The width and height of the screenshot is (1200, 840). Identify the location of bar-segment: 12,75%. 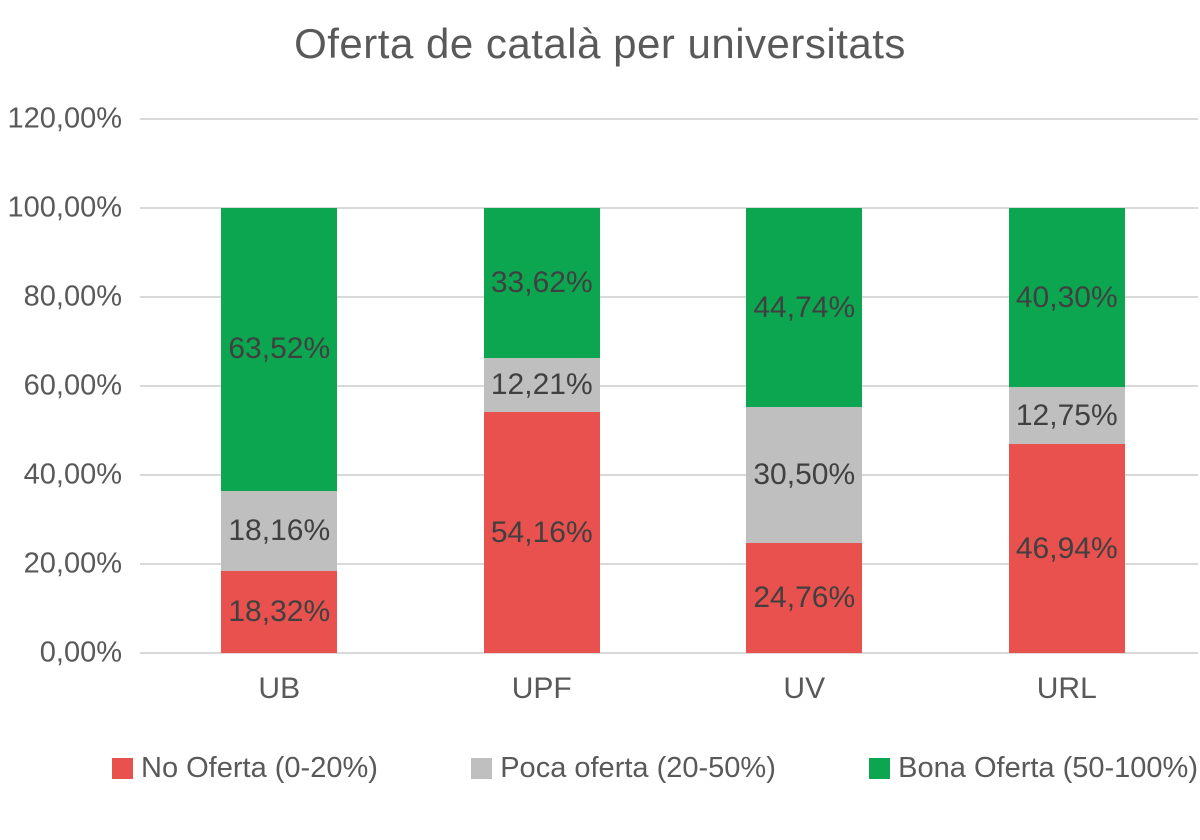
(1066, 416).